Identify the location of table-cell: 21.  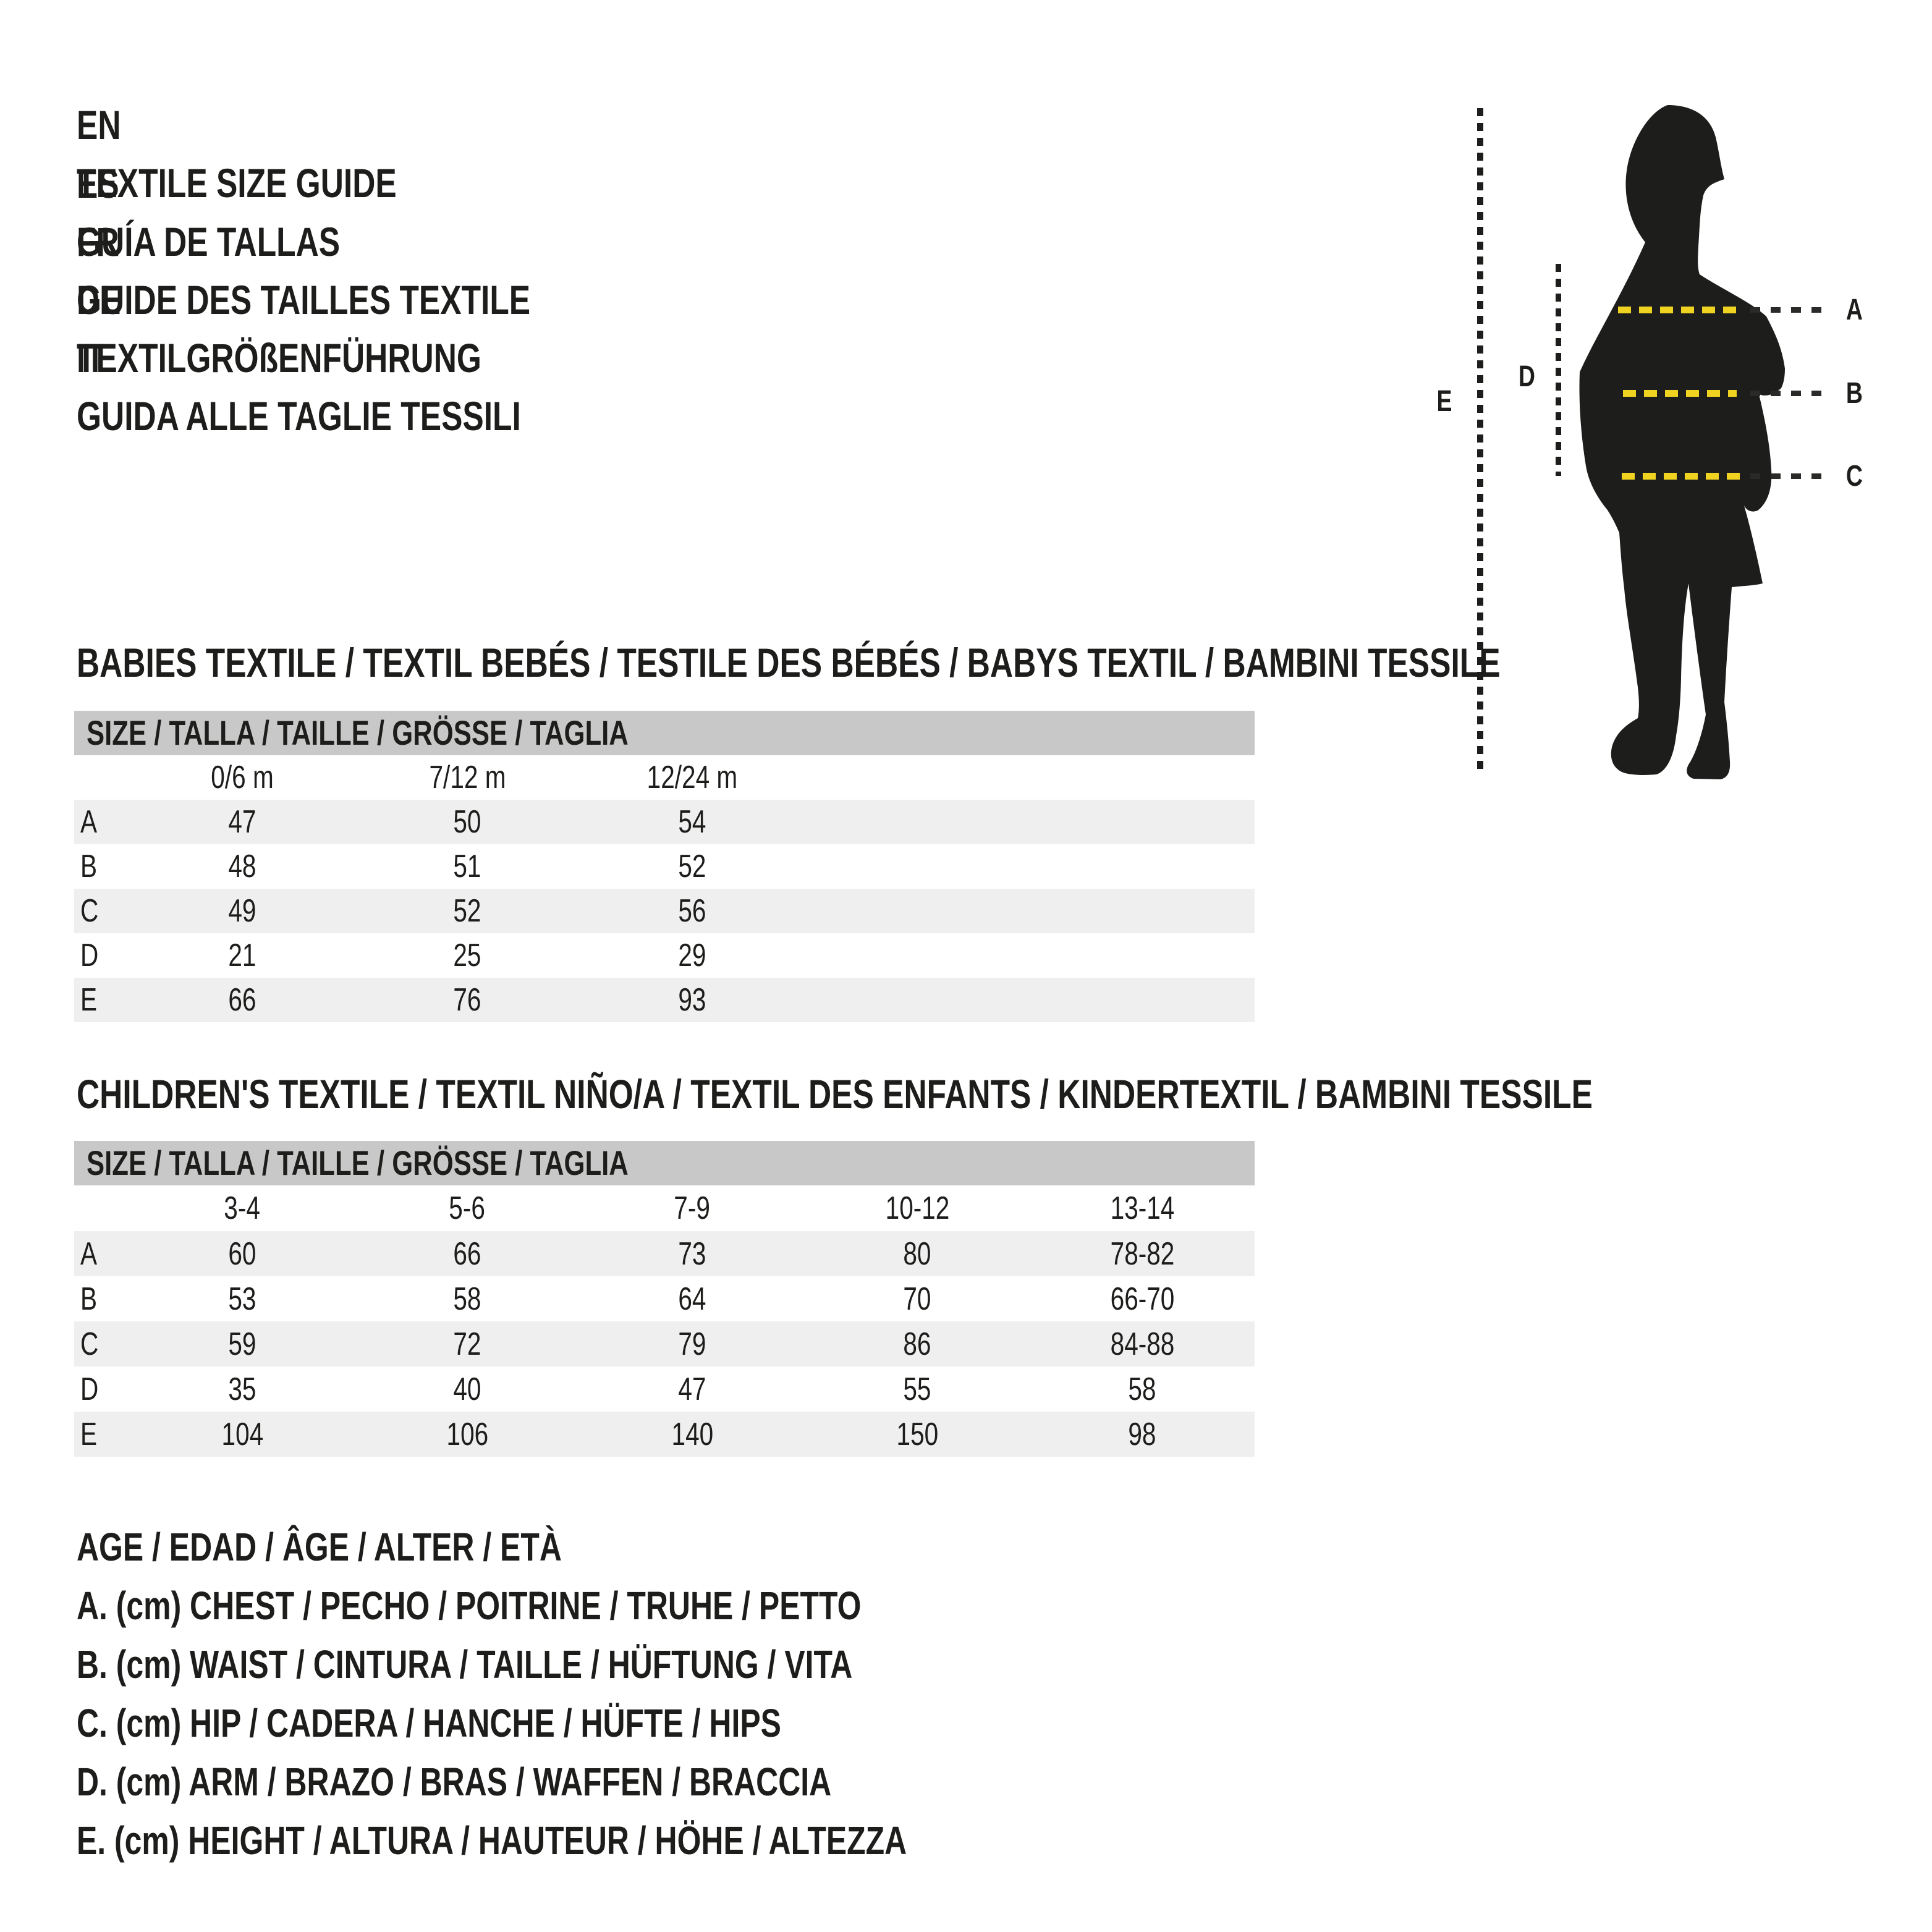
(242, 955).